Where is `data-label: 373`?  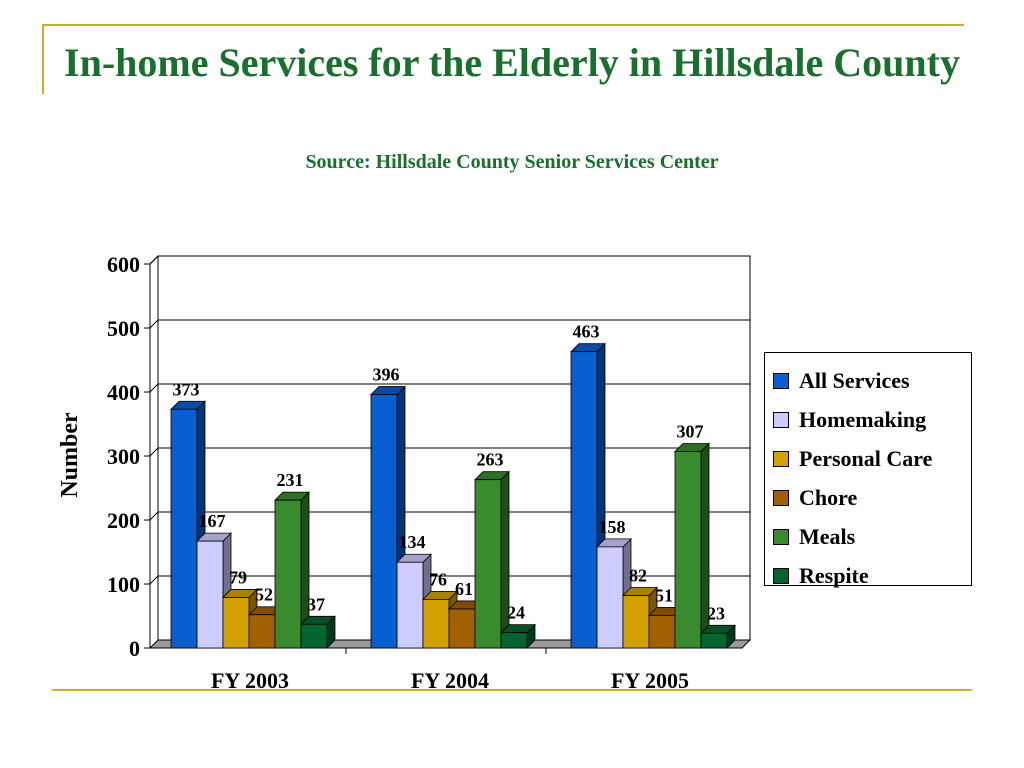
data-label: 373 is located at coordinates (186, 389).